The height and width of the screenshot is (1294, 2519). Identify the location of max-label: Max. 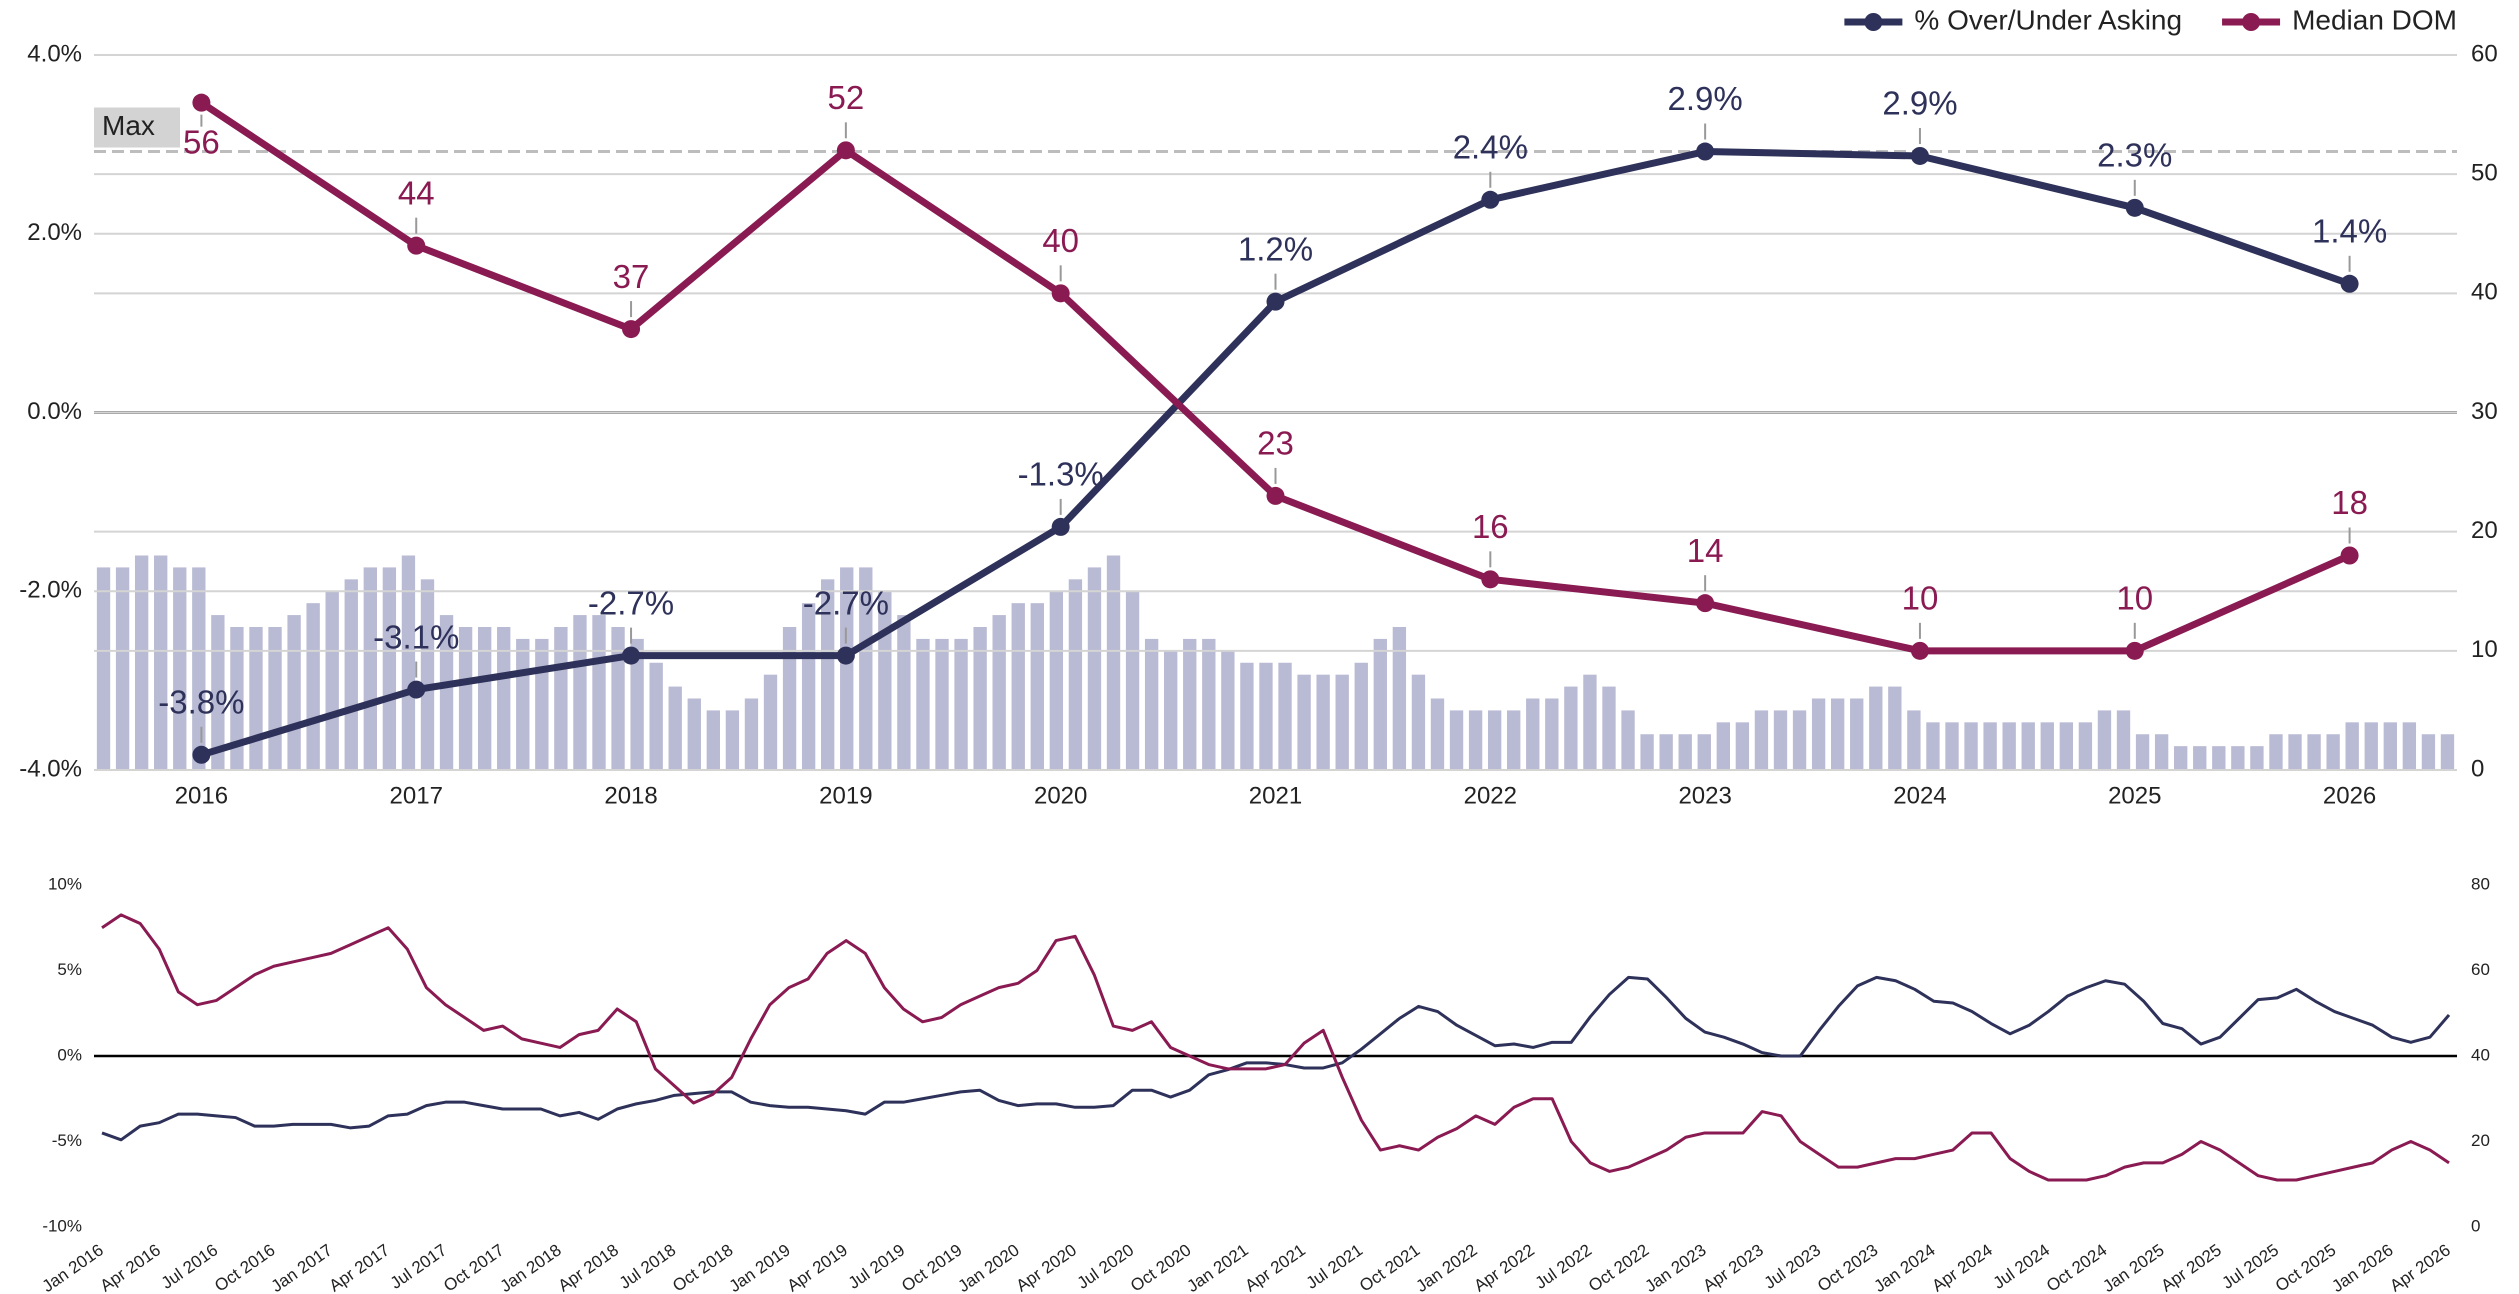
(128, 125).